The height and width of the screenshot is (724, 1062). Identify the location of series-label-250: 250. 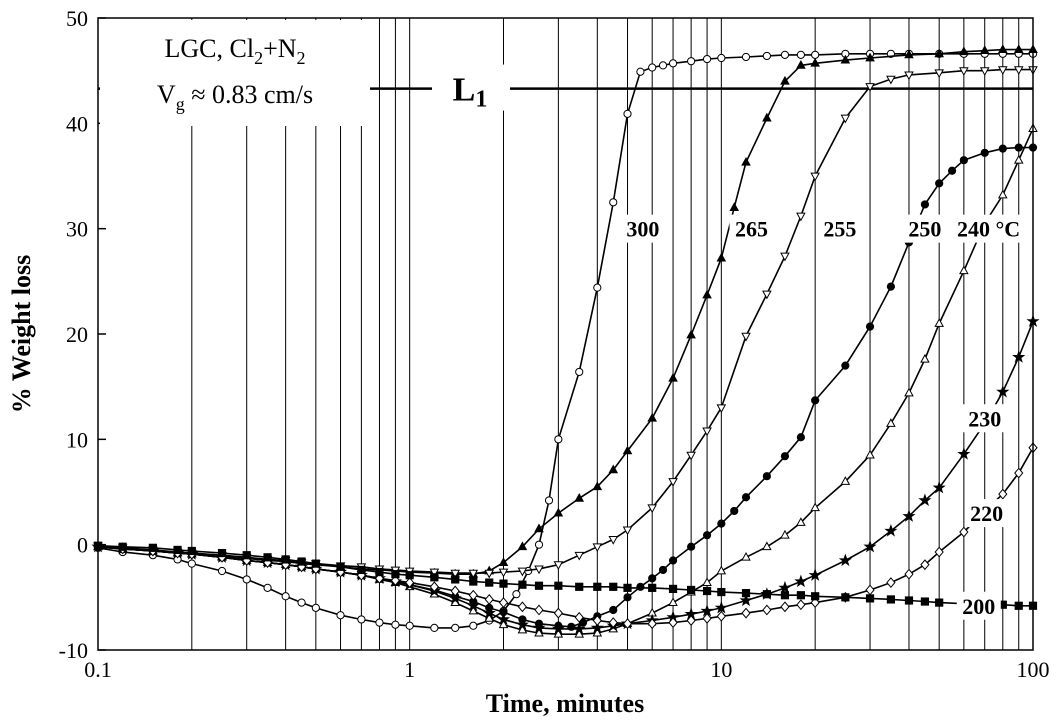
(924, 229).